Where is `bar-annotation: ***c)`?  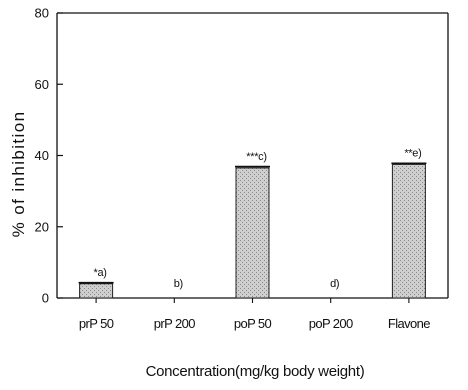
bar-annotation: ***c) is located at coordinates (256, 157).